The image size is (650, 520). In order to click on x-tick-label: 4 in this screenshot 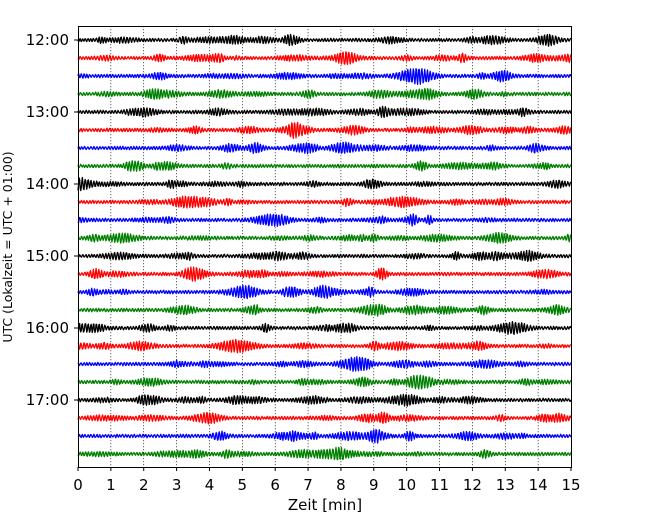, I will do `click(210, 485)`.